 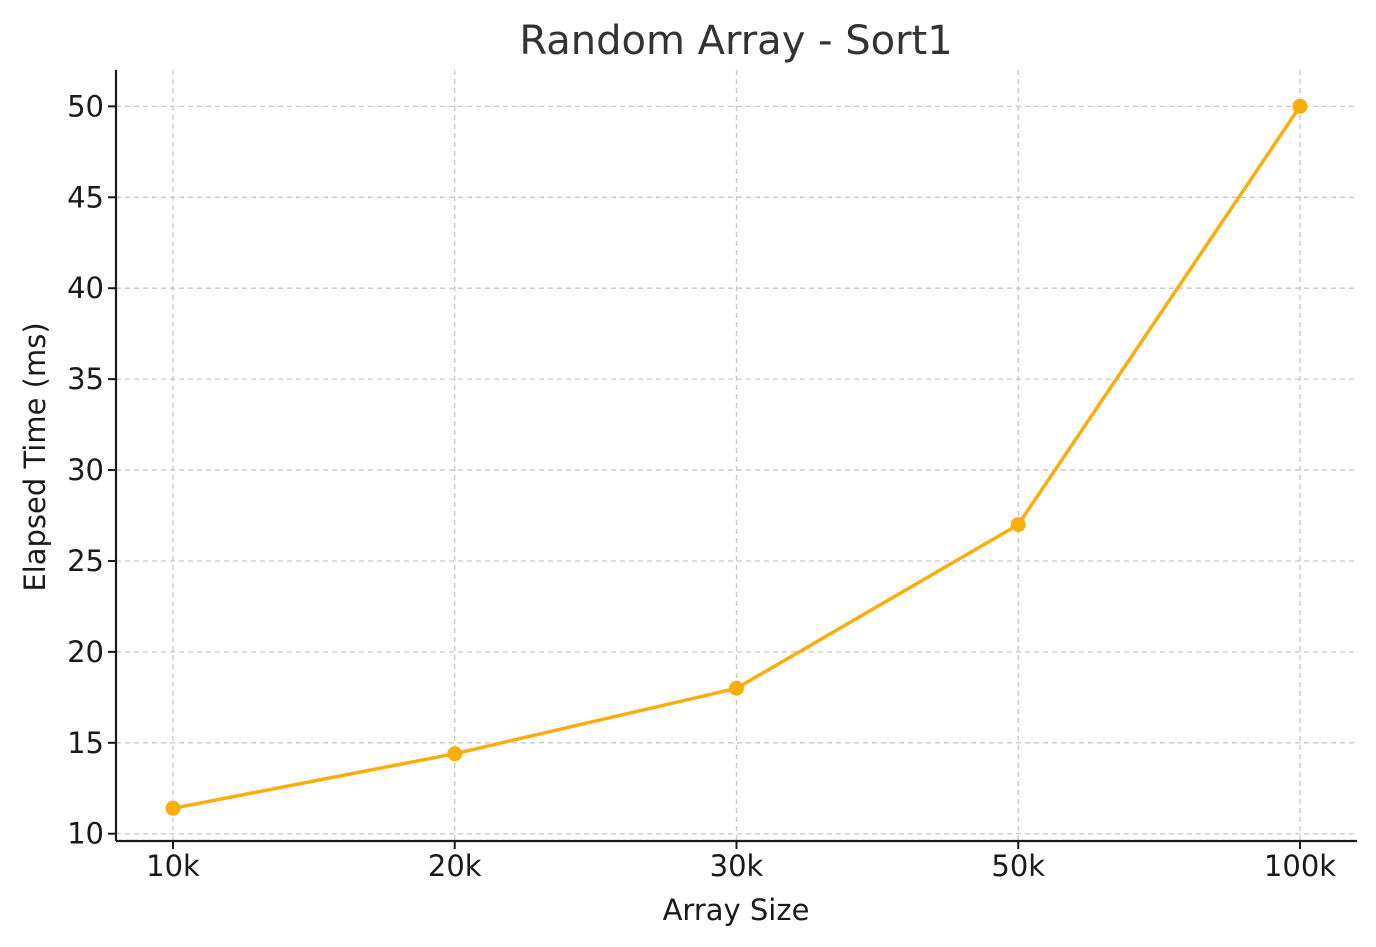 I want to click on x-tick-label: 20k, so click(x=455, y=866).